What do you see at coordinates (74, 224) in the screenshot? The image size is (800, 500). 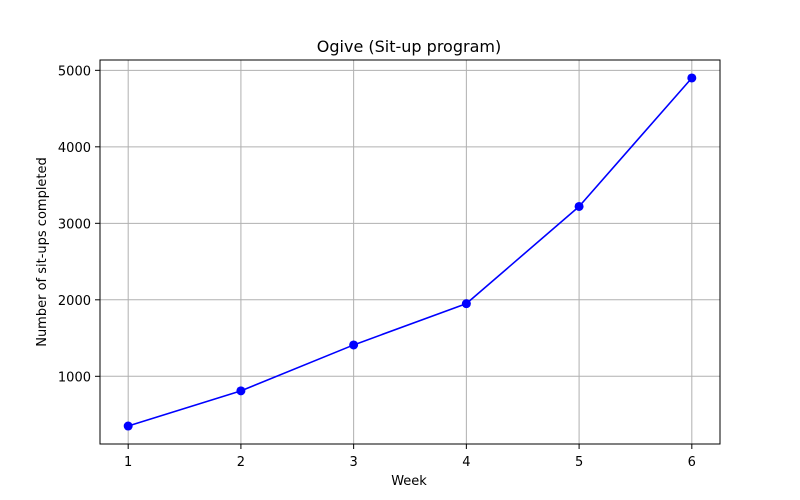 I see `y-tick-label: 3000` at bounding box center [74, 224].